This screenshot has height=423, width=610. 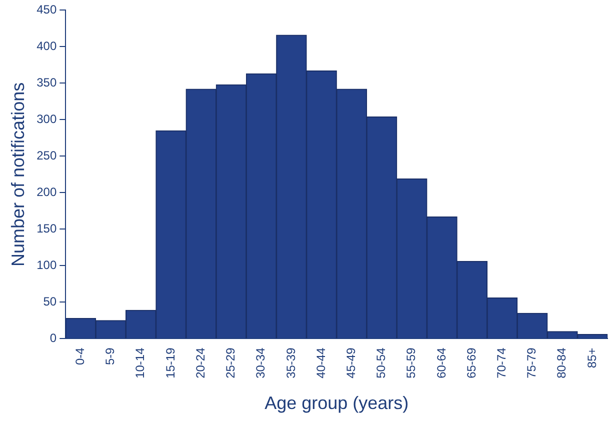 I want to click on y-tick-label: 350, so click(x=46, y=83).